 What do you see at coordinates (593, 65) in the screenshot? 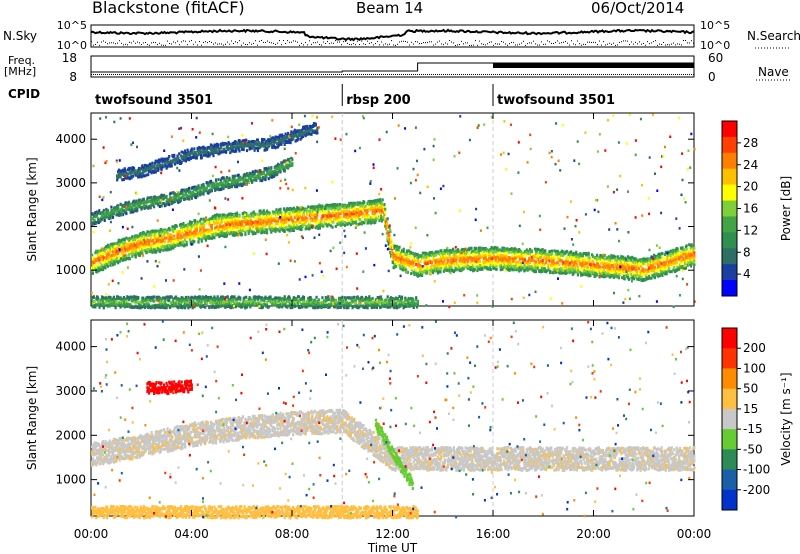
I see `freq-dense-series` at bounding box center [593, 65].